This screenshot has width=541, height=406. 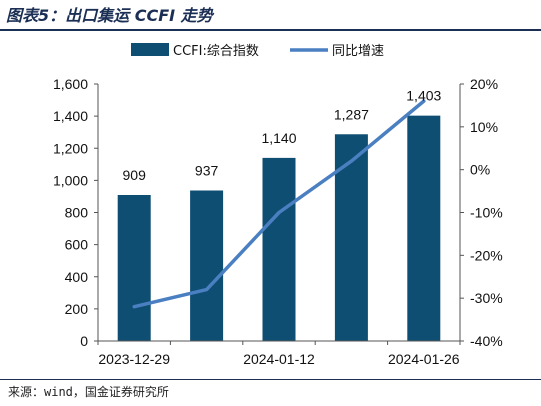 What do you see at coordinates (358, 51) in the screenshot?
I see `legend-label-line: 同比增速` at bounding box center [358, 51].